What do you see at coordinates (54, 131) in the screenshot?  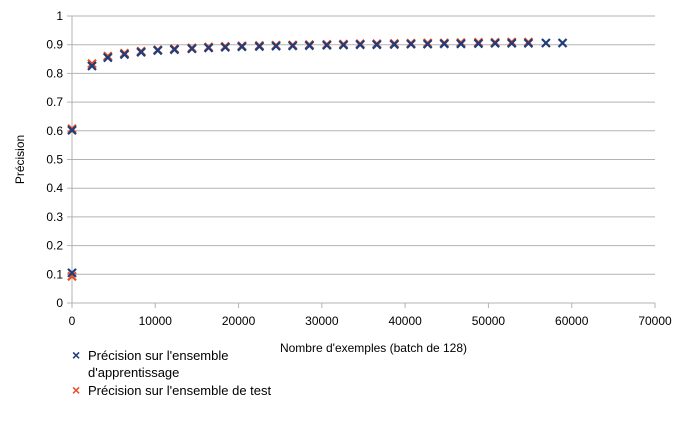 I see `y-tick-label: 0.6` at bounding box center [54, 131].